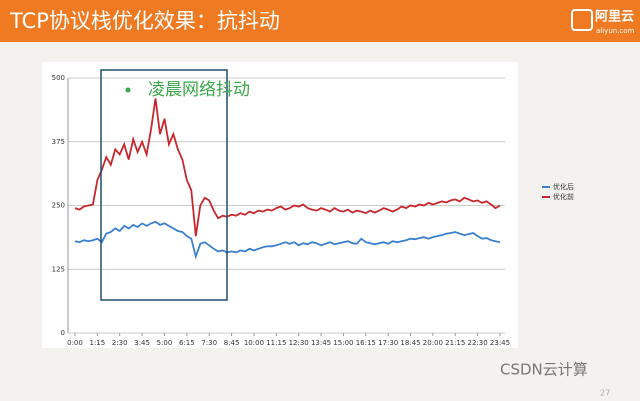  Describe the element at coordinates (164, 185) in the screenshot. I see `annotation-box` at that location.